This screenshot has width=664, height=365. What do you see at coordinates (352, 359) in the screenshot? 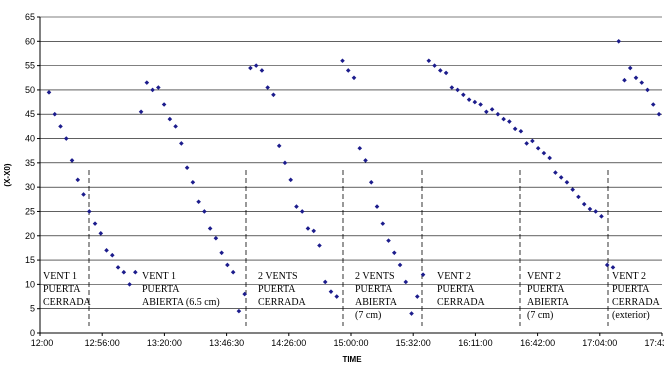
I see `x-axis-label: TIME` at bounding box center [352, 359].